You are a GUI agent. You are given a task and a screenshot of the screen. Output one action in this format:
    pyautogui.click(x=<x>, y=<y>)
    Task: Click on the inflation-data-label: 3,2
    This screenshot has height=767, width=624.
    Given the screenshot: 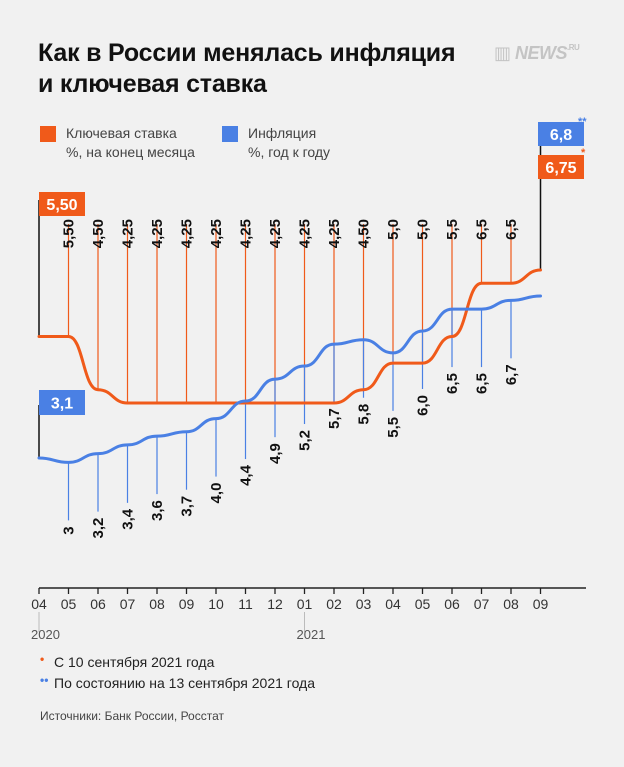 What is the action you would take?
    pyautogui.click(x=98, y=528)
    